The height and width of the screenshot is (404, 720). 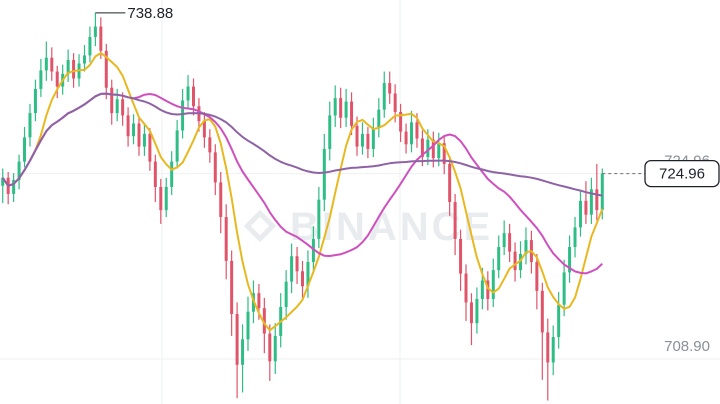 I want to click on last-price-tag, so click(x=682, y=173).